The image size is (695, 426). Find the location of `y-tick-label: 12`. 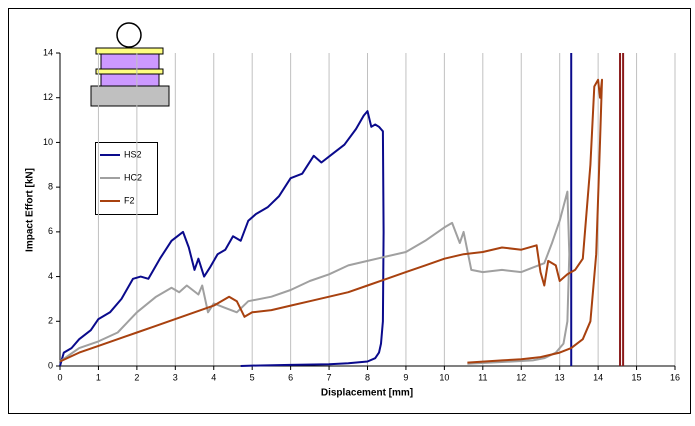

y-tick-label: 12 is located at coordinates (48, 97).